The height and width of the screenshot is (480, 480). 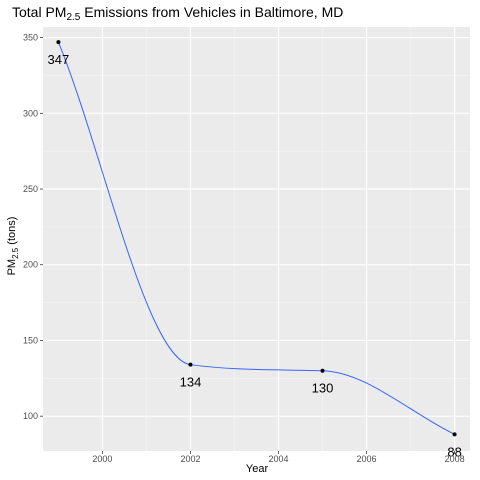 What do you see at coordinates (73, 17) in the screenshot?
I see `chart-title-sub: 2.5` at bounding box center [73, 17].